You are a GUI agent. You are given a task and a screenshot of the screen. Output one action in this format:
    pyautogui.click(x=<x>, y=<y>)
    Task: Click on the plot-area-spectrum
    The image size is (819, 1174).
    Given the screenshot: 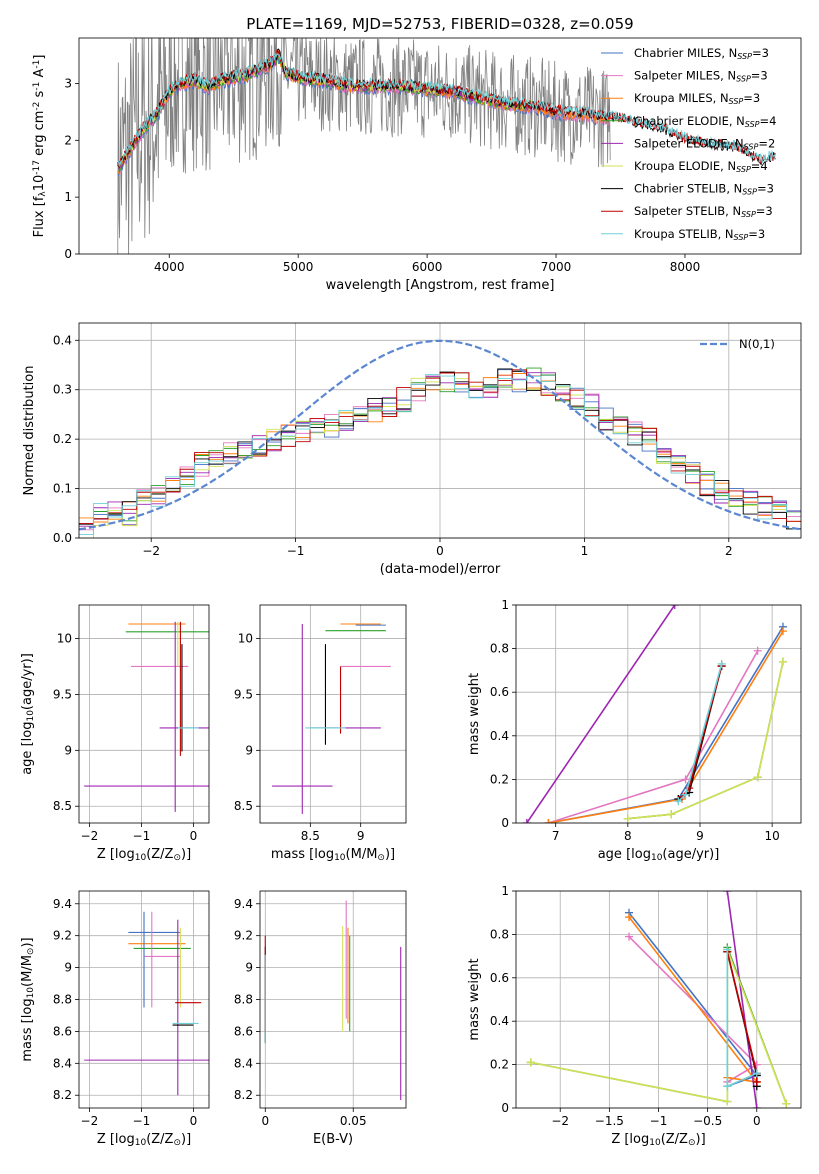 What is the action you would take?
    pyautogui.click(x=446, y=146)
    